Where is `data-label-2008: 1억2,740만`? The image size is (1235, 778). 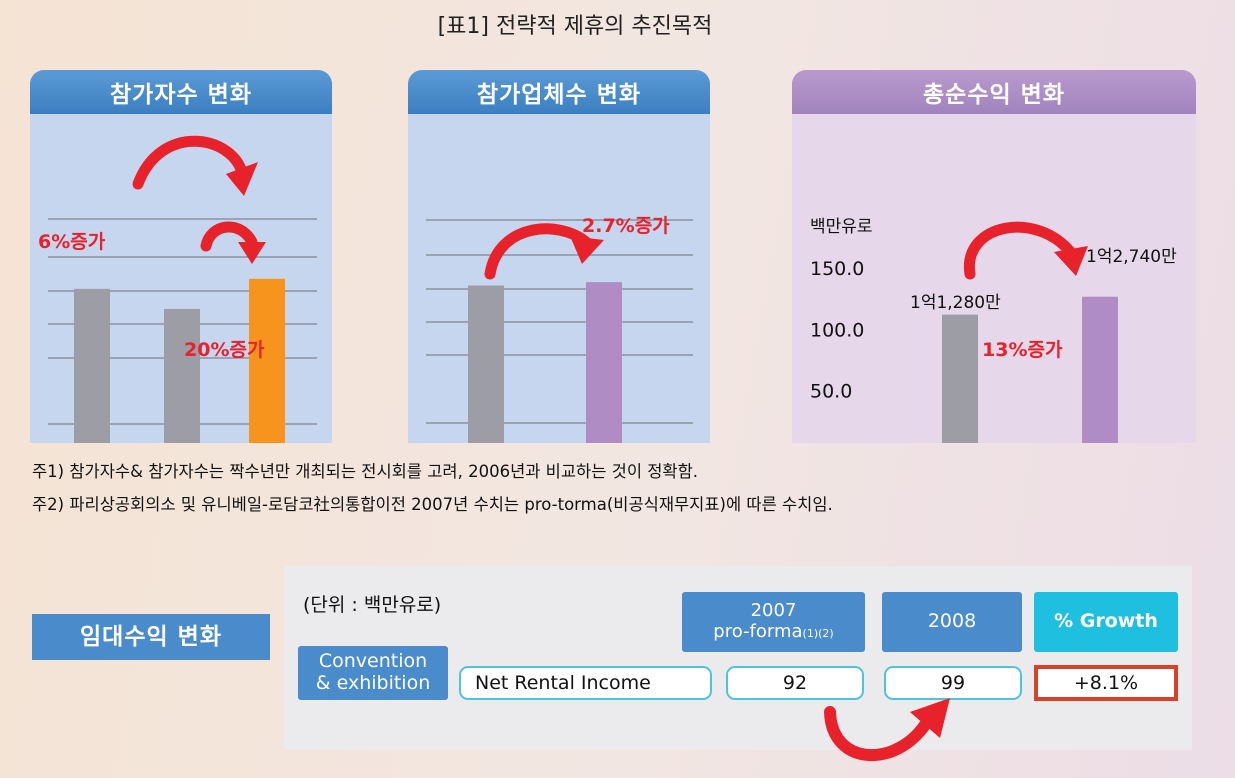 data-label-2008: 1억2,740만 is located at coordinates (1131, 257).